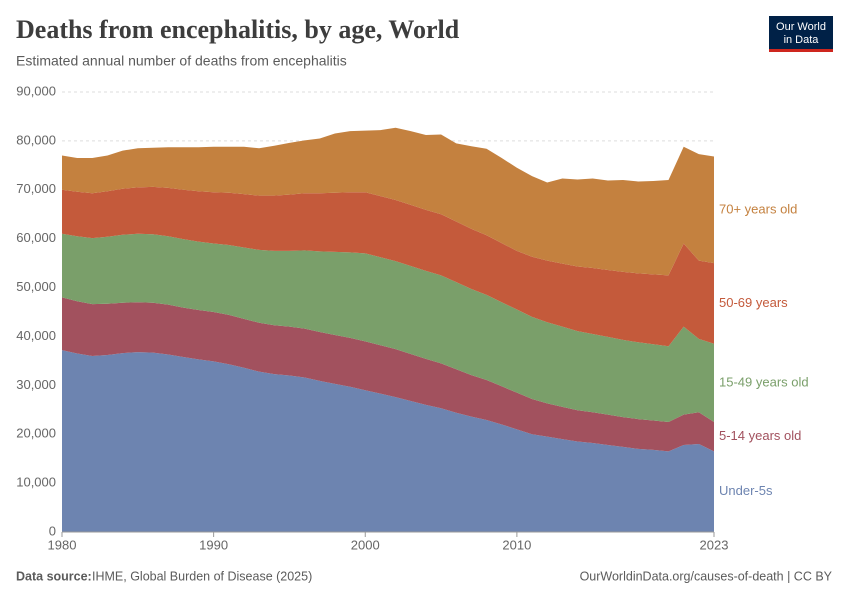 This screenshot has height=600, width=850. I want to click on x-tick-label: 1980, so click(62, 544).